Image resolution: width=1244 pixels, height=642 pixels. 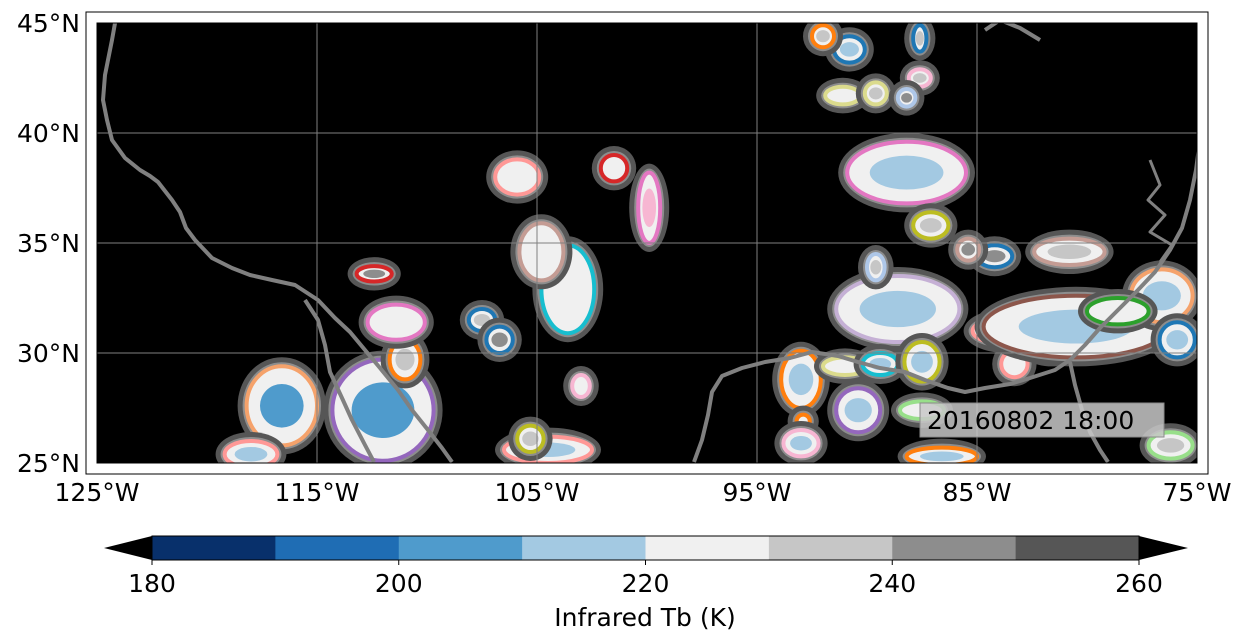 I want to click on y-tick-label: 35°N, so click(x=48, y=243).